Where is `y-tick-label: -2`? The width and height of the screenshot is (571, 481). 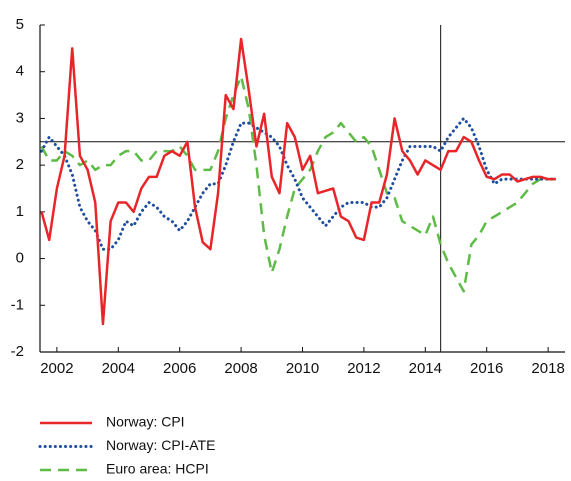 y-tick-label: -2 is located at coordinates (17, 351).